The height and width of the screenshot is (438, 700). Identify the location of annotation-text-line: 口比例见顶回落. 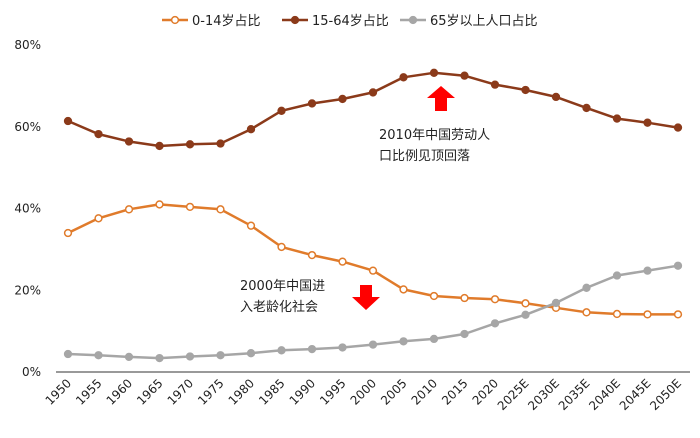
(424, 156).